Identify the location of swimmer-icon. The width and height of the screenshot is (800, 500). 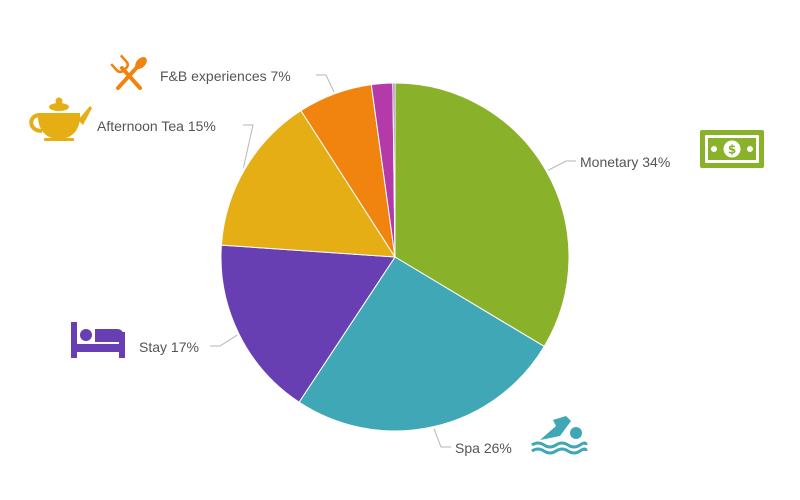
(559, 435).